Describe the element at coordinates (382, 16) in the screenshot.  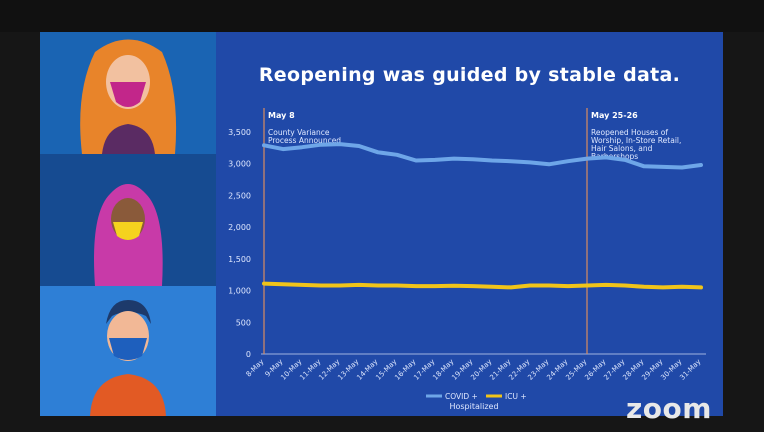
I see `video-top-bar` at that location.